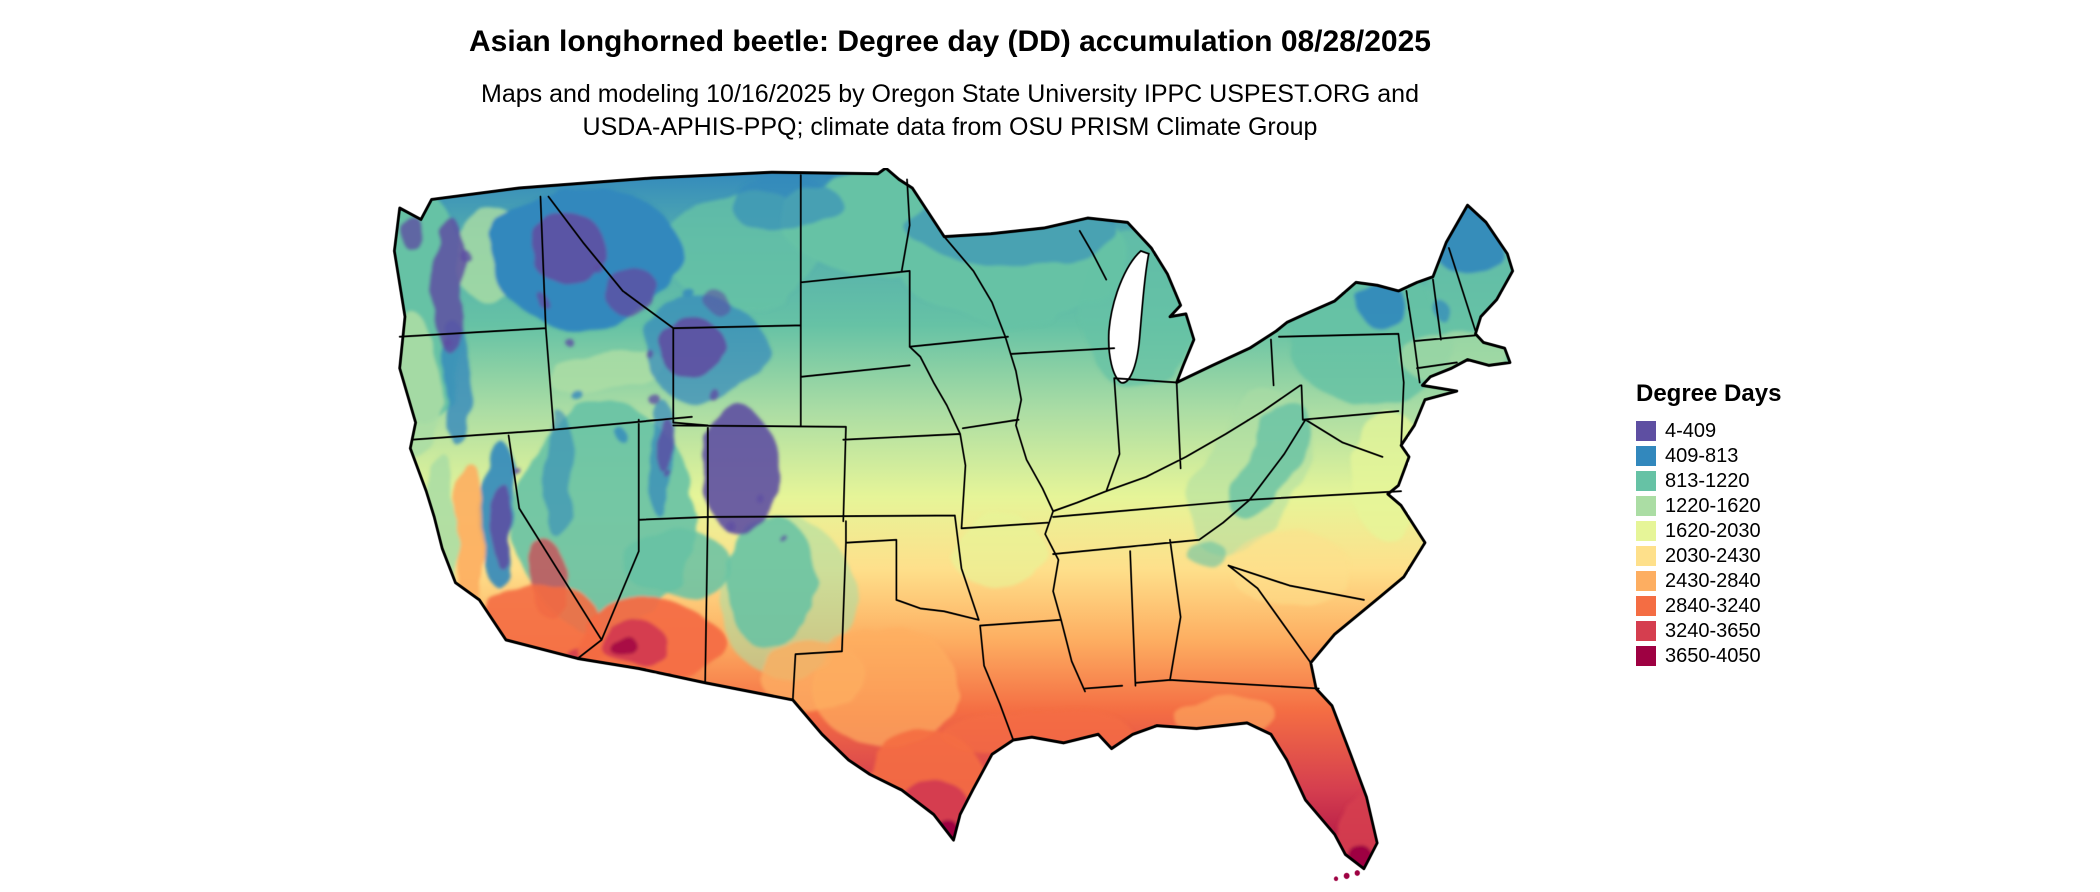 This screenshot has width=2100, height=892. I want to click on legend-item-label: 3240-3650, so click(1713, 630).